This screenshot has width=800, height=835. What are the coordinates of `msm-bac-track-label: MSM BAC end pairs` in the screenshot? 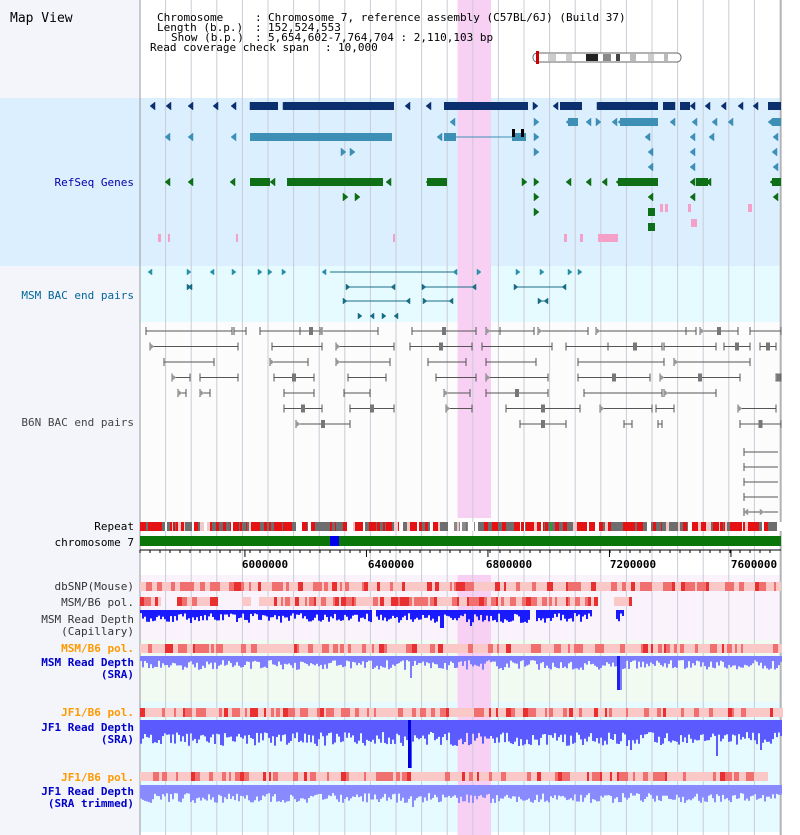 It's located at (77, 295).